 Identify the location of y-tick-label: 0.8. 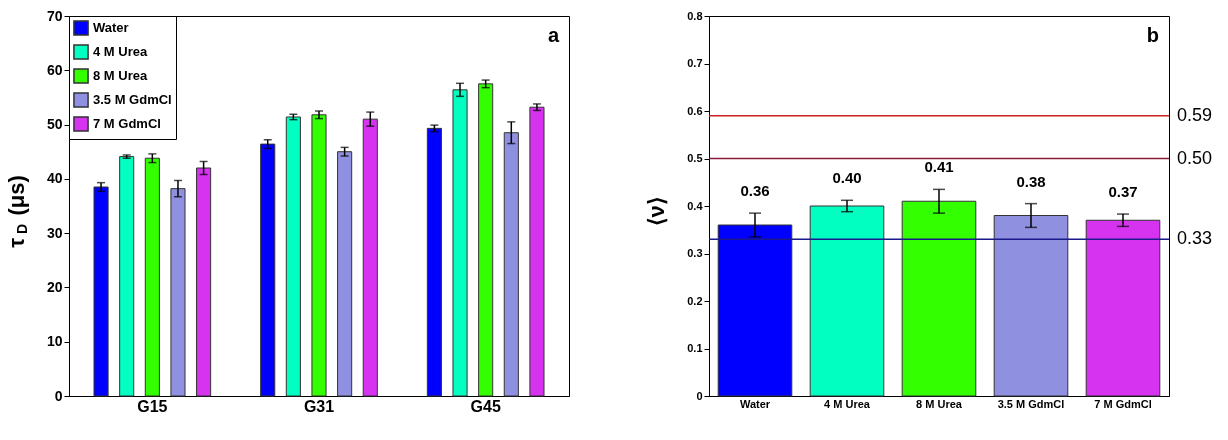
(695, 15).